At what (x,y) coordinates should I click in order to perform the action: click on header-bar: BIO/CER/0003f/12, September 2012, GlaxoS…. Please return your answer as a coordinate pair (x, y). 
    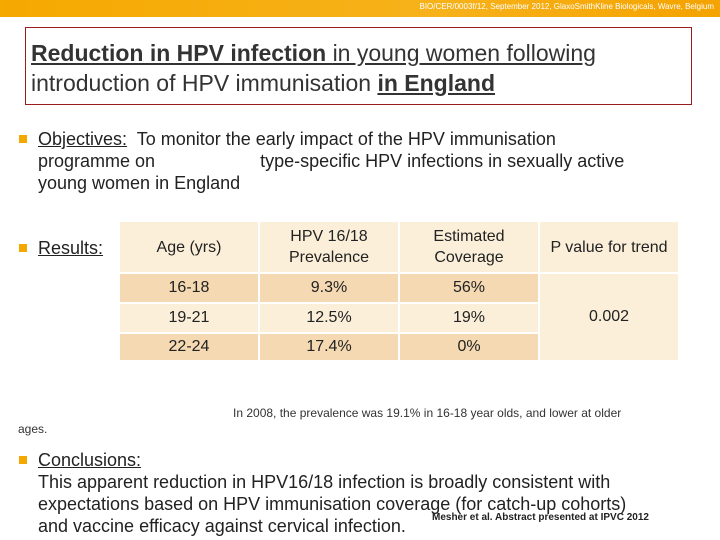
    Looking at the image, I should click on (360, 8).